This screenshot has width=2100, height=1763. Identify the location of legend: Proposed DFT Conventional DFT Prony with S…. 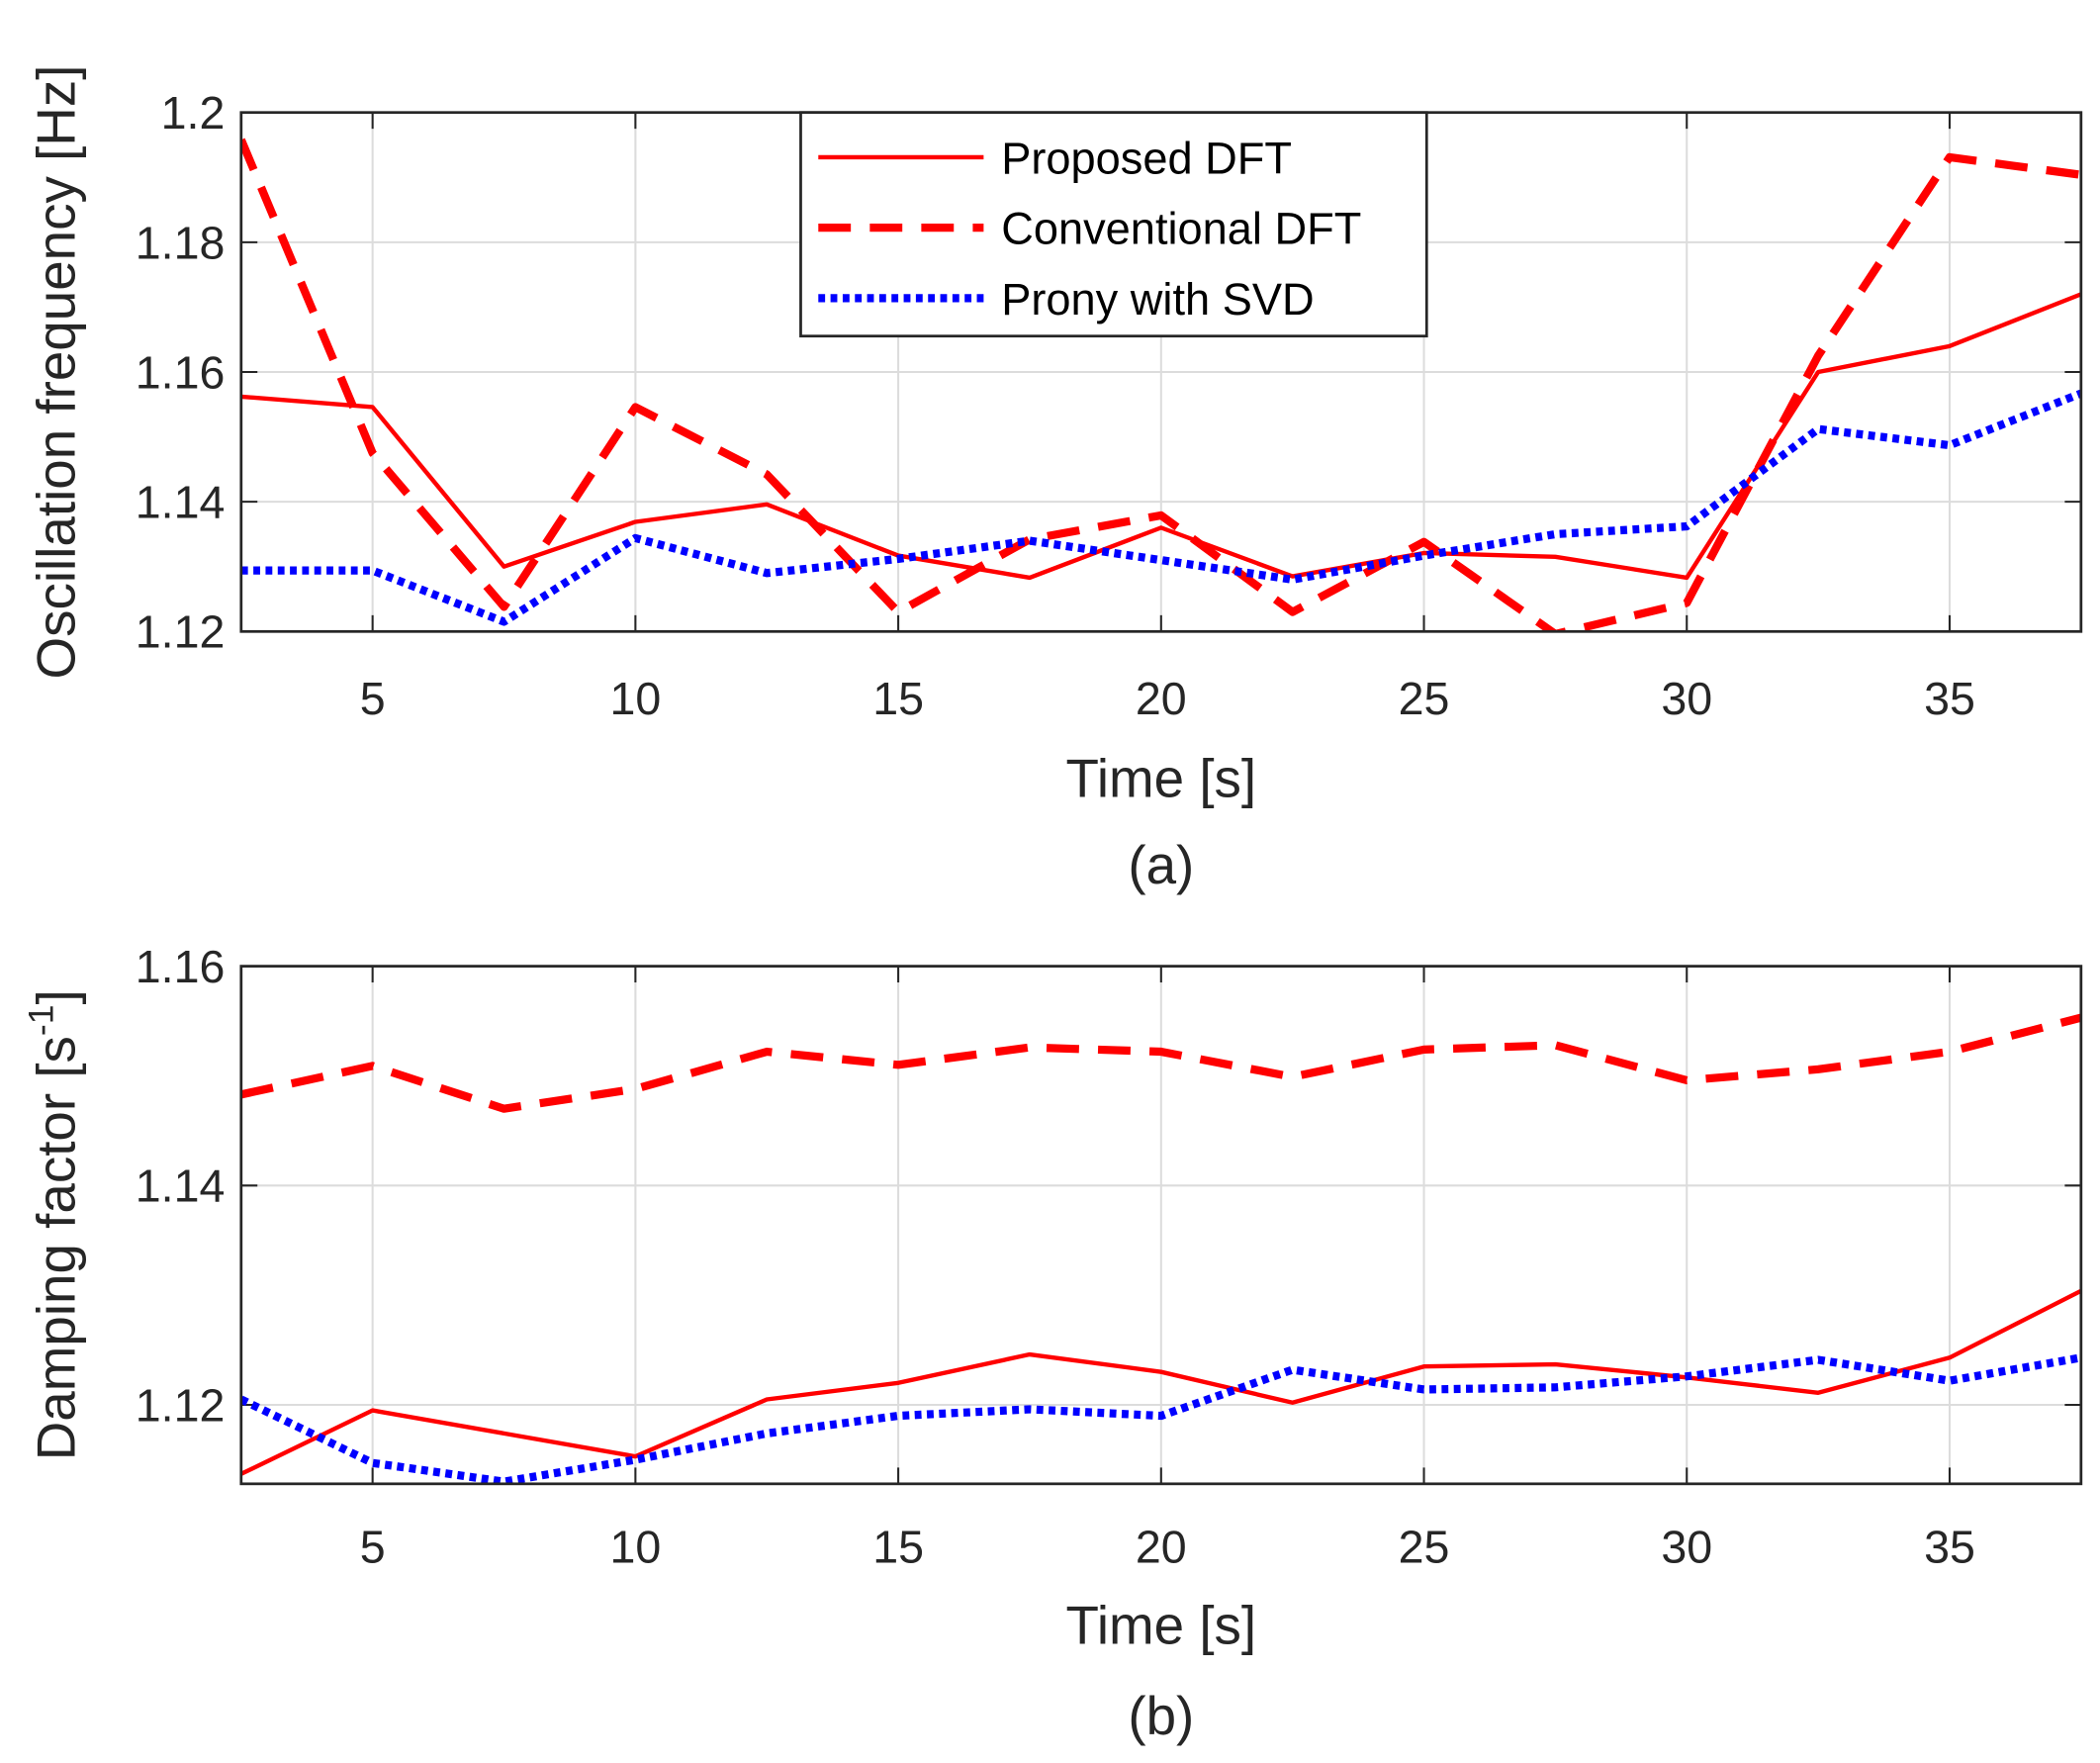
(1113, 224).